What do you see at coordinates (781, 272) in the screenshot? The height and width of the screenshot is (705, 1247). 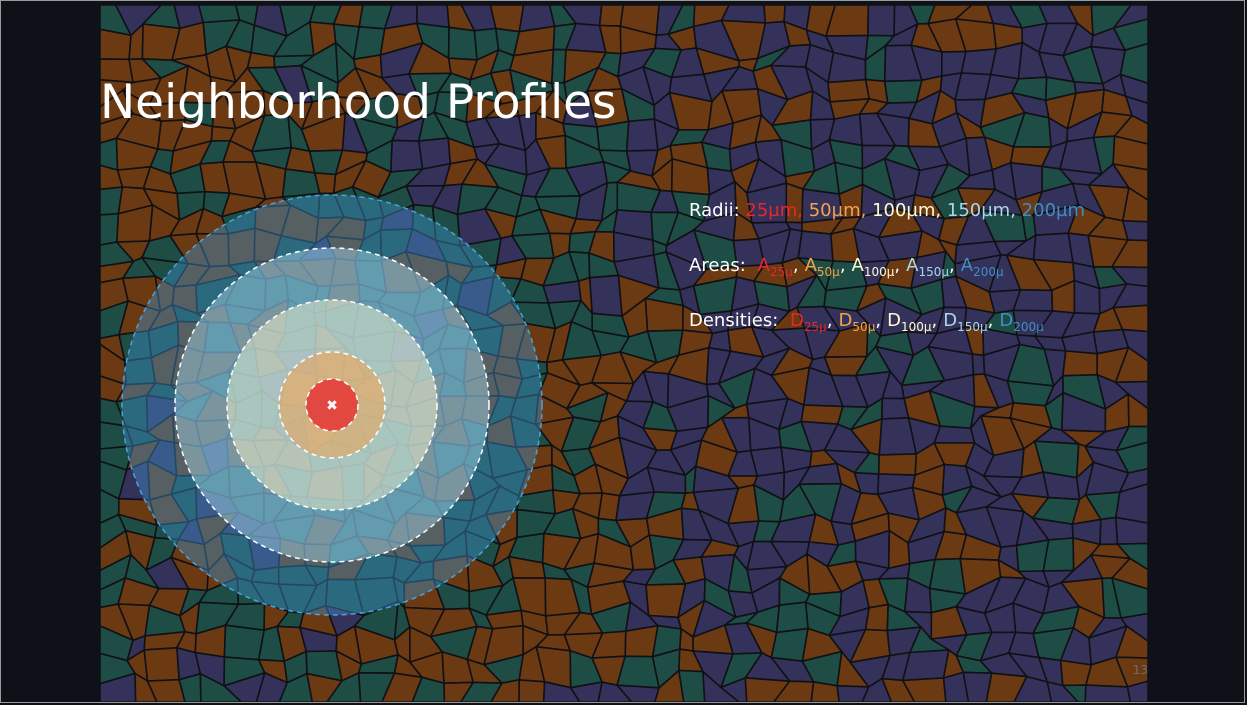 I see `area-term-subscript: 25µ` at bounding box center [781, 272].